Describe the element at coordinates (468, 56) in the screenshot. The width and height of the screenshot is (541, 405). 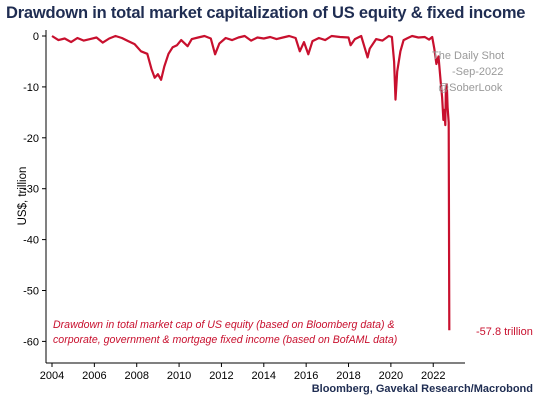
I see `watermark-text: The Daily Shot` at that location.